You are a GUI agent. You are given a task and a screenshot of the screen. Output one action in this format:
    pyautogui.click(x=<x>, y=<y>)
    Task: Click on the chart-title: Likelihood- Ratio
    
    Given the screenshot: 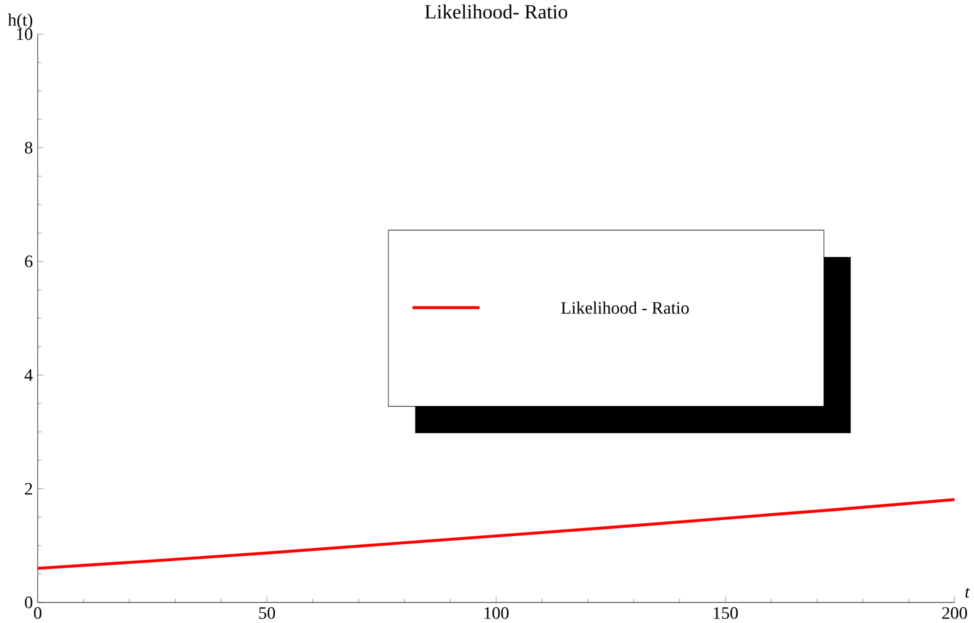 What is the action you would take?
    pyautogui.click(x=496, y=11)
    